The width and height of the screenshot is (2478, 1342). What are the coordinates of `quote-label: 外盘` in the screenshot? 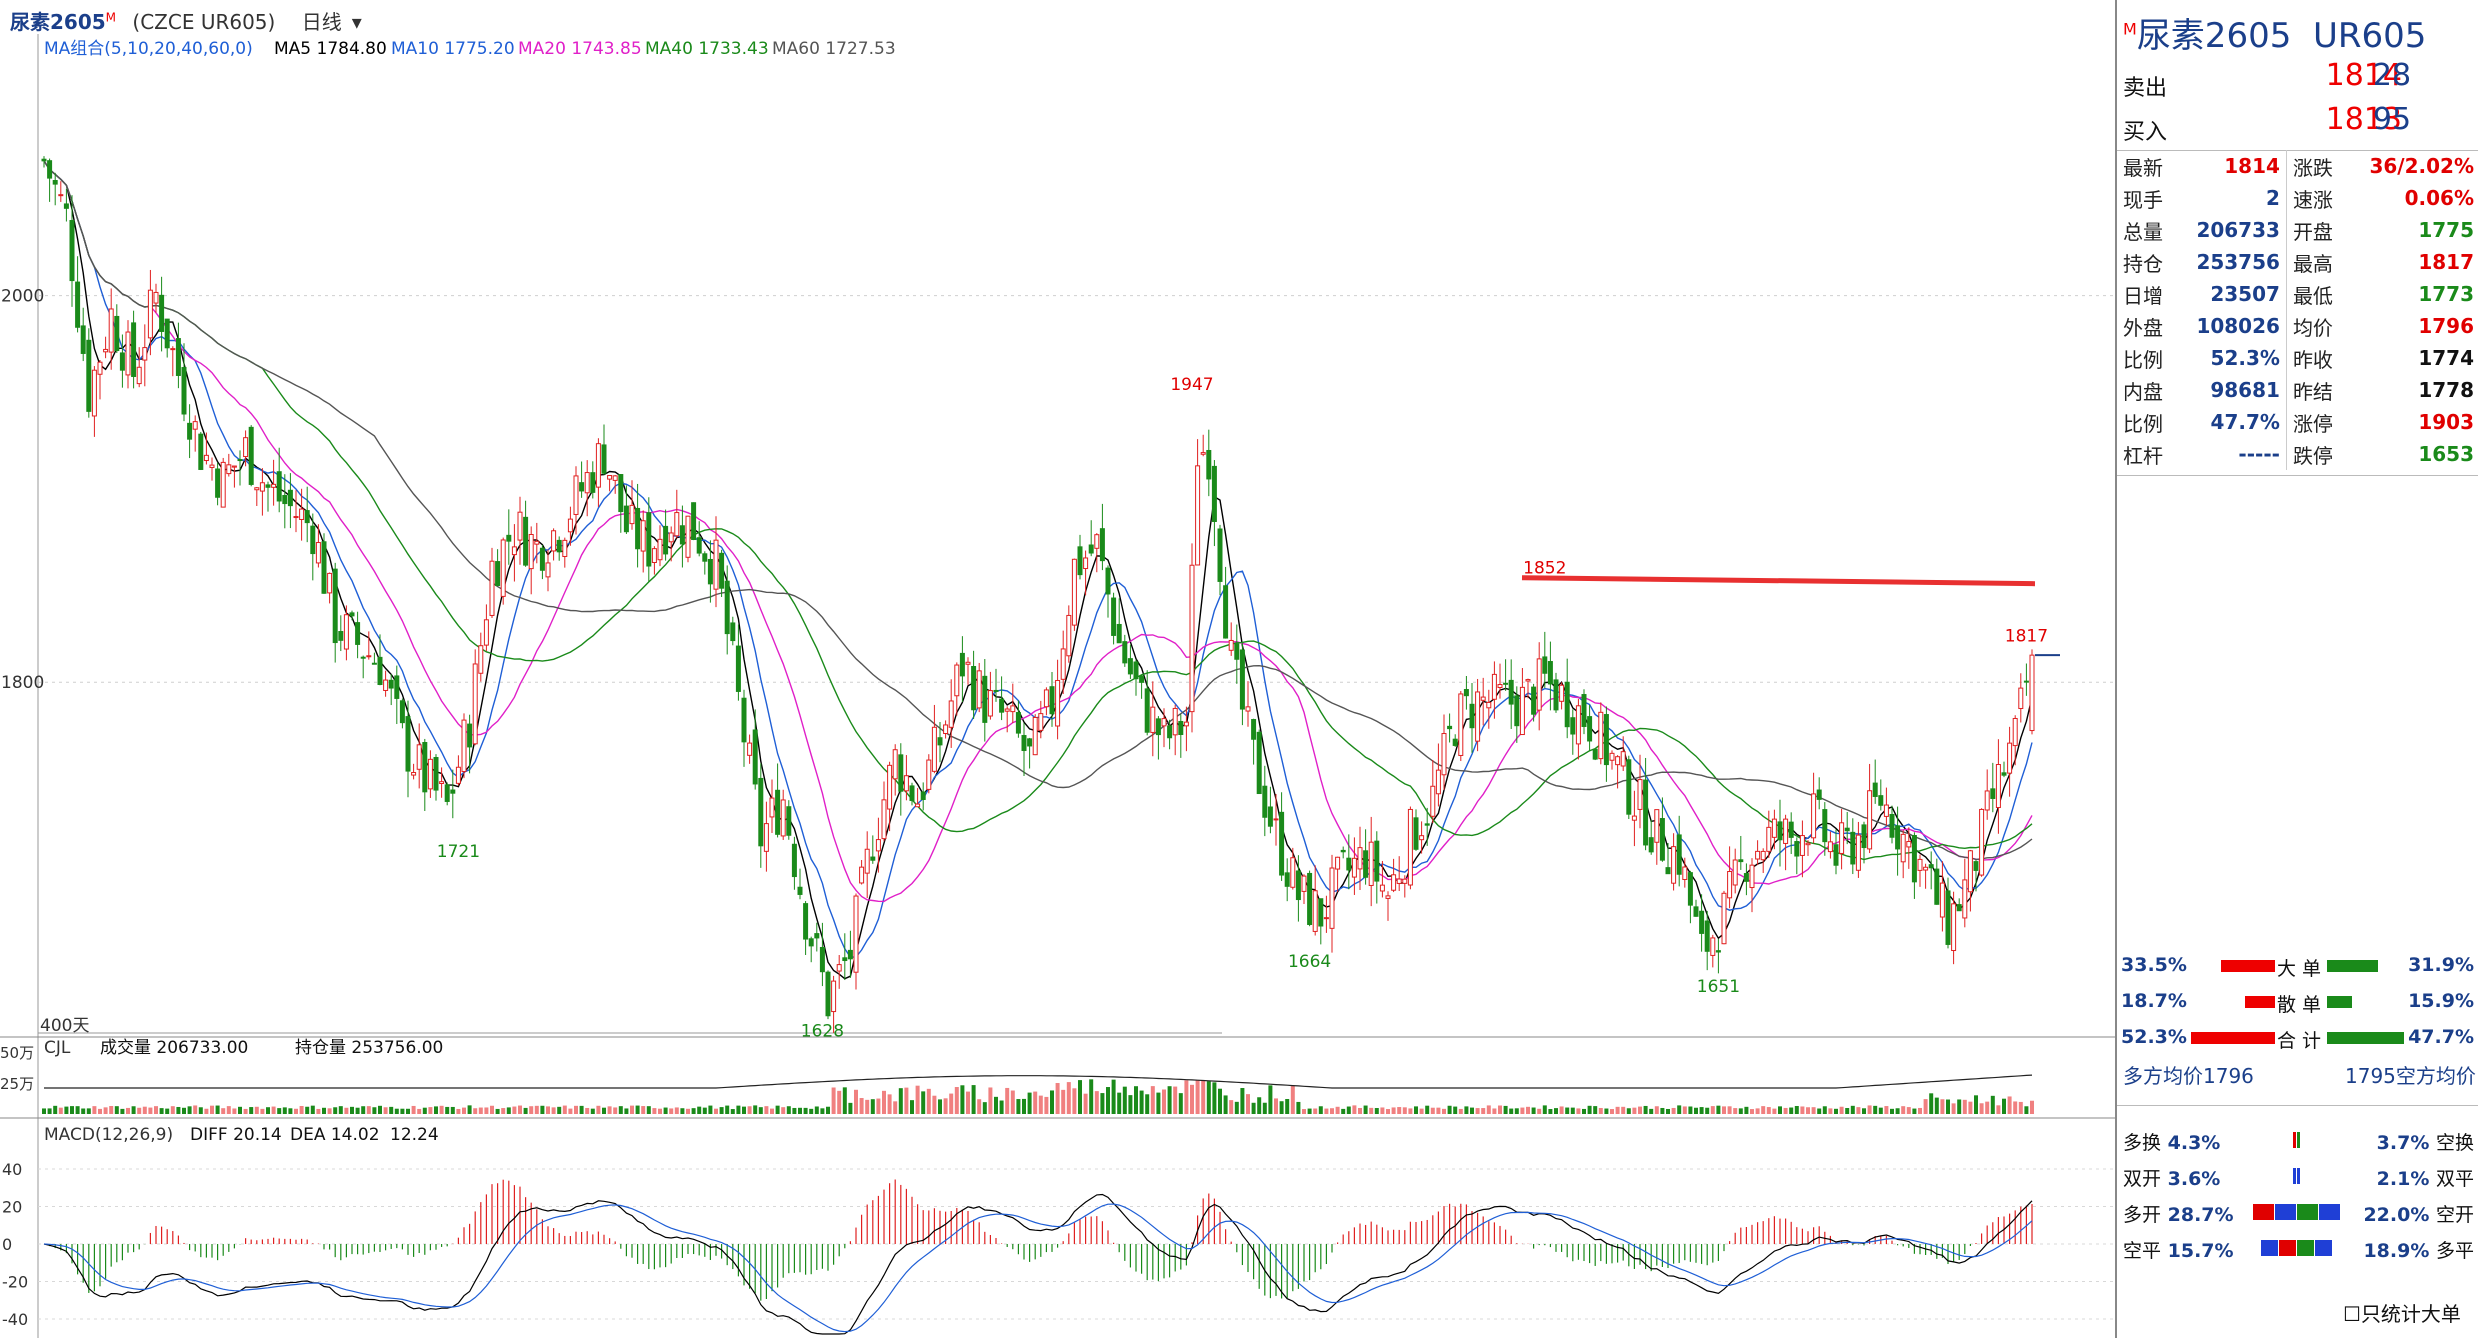 It's located at (2143, 327).